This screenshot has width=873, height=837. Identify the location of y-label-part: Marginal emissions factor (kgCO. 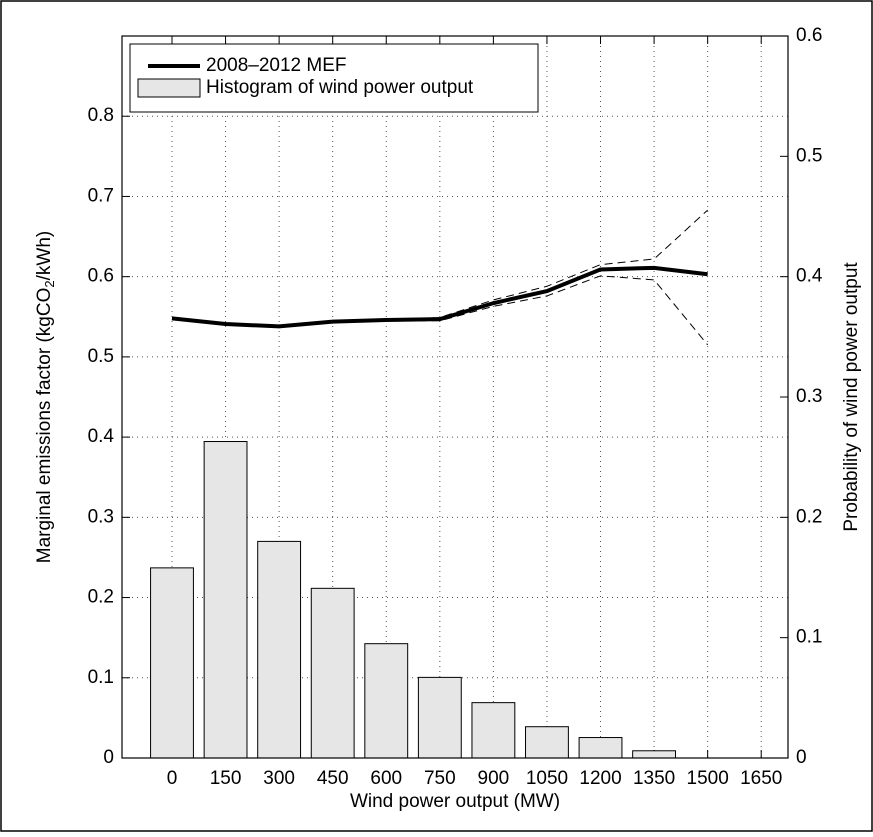
(44, 426).